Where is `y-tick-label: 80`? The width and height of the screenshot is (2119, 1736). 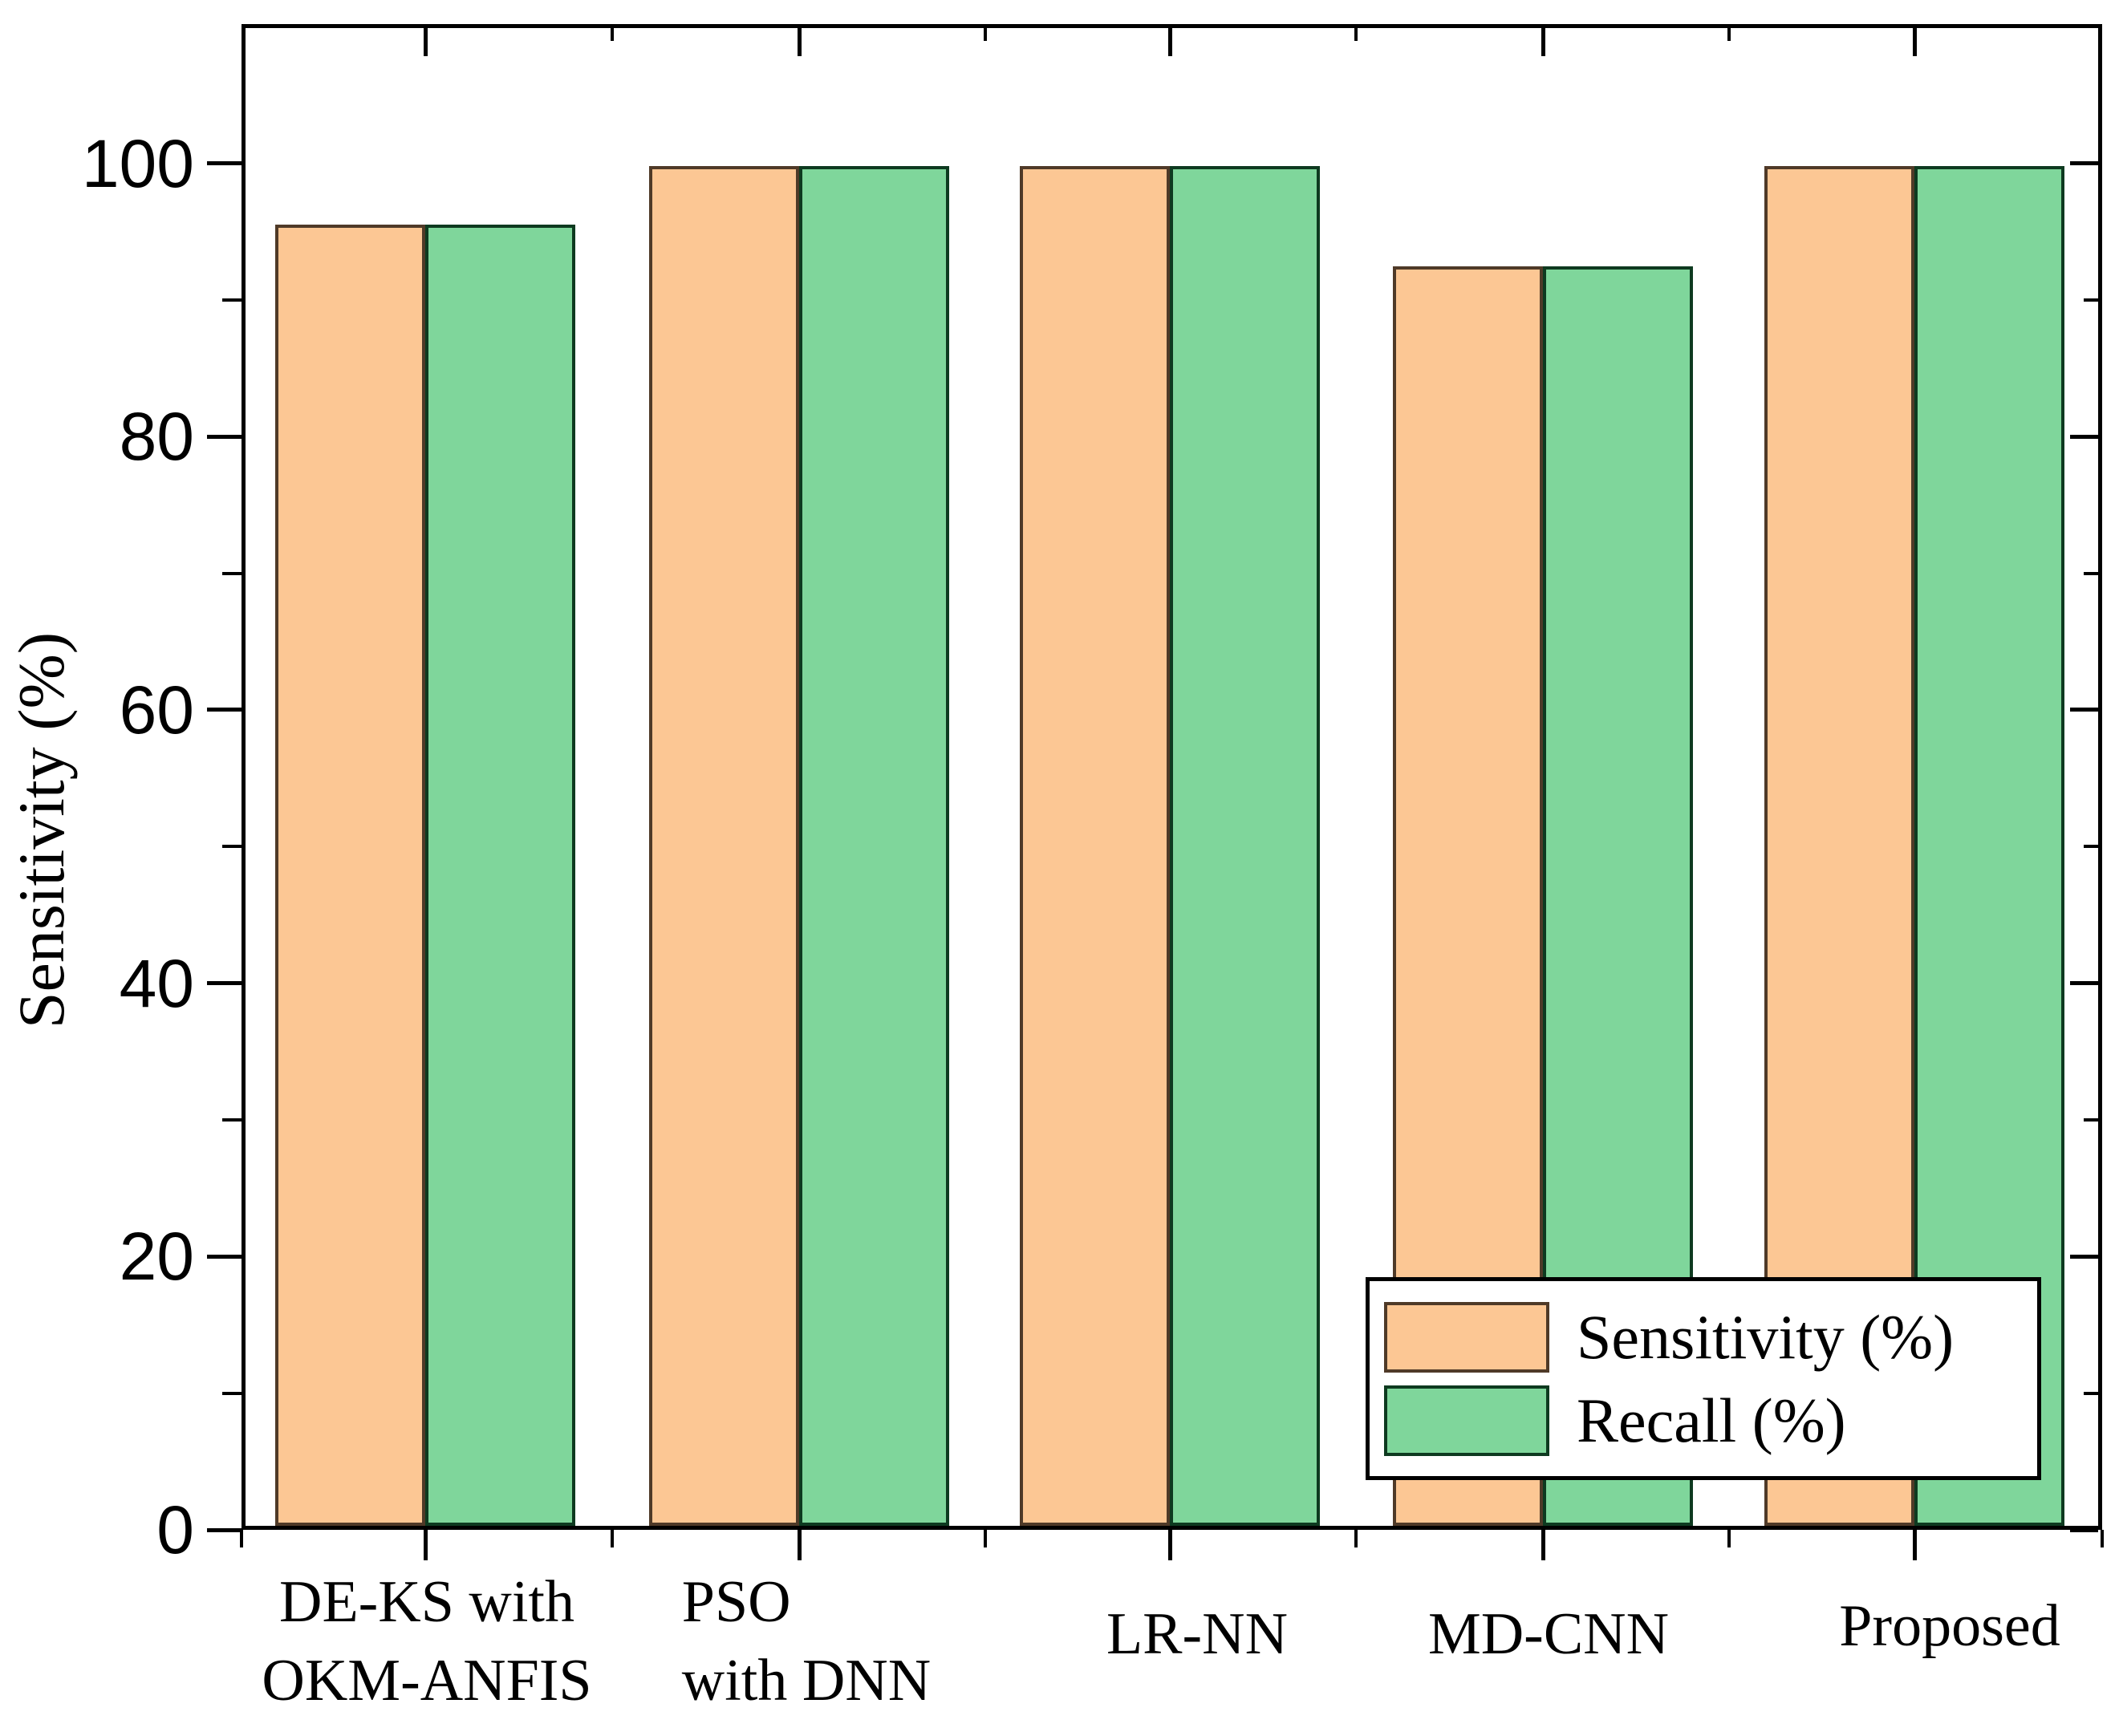 y-tick-label: 80 is located at coordinates (156, 437).